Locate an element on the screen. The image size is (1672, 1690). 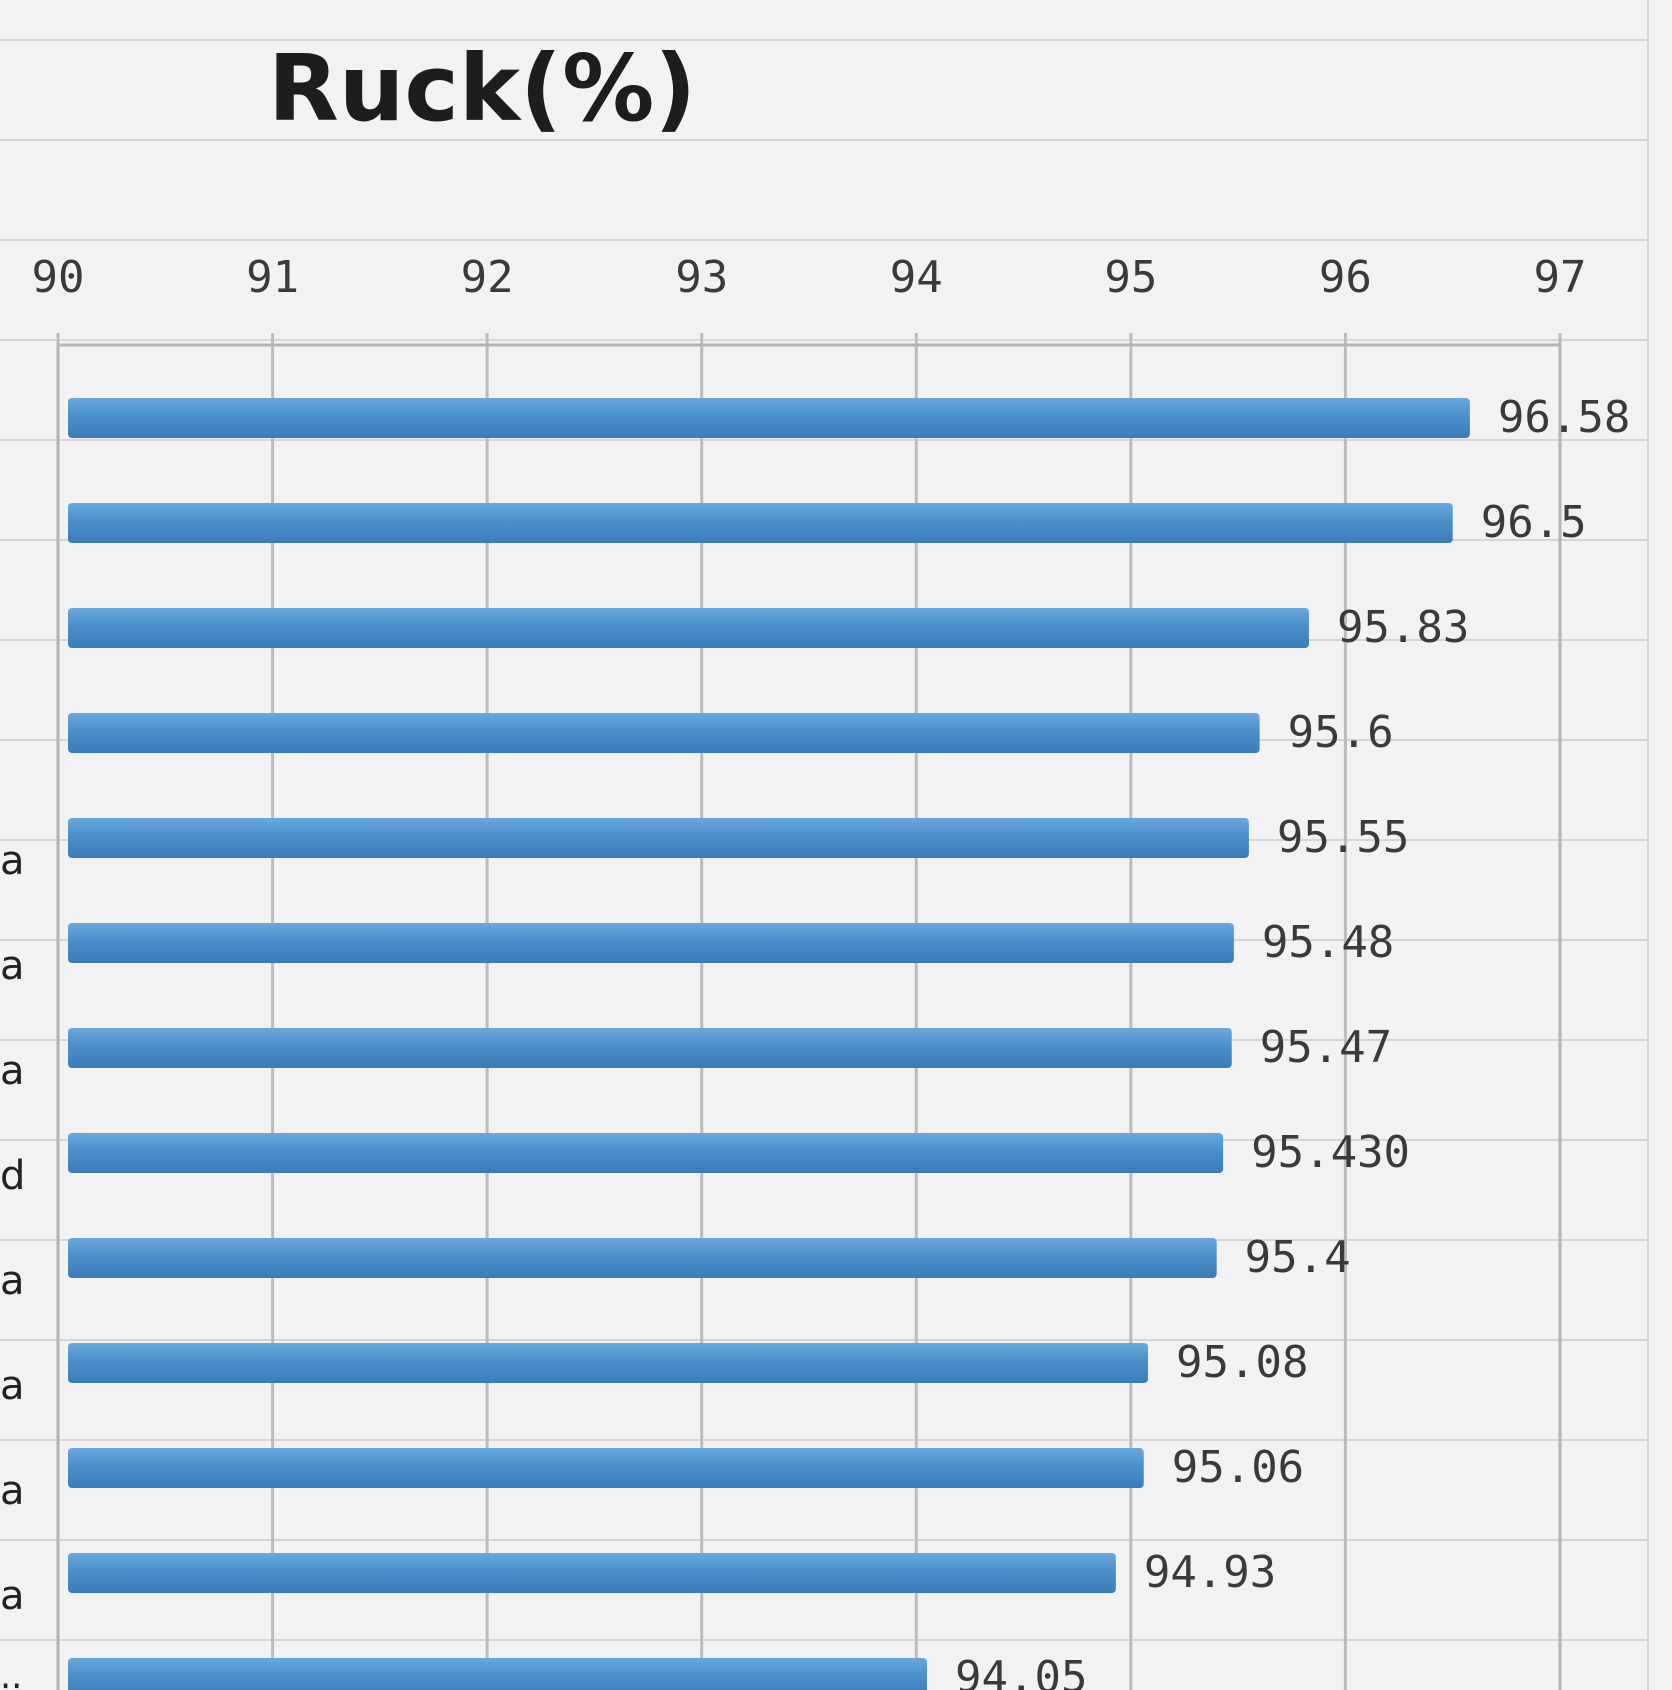
category-label: d is located at coordinates (12, 1176).